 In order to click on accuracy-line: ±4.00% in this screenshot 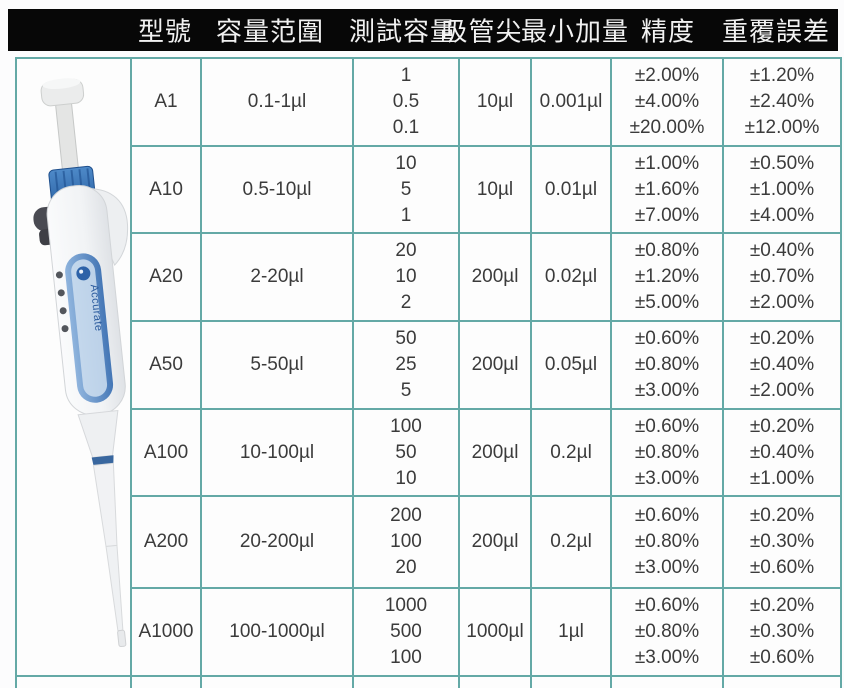, I will do `click(667, 101)`.